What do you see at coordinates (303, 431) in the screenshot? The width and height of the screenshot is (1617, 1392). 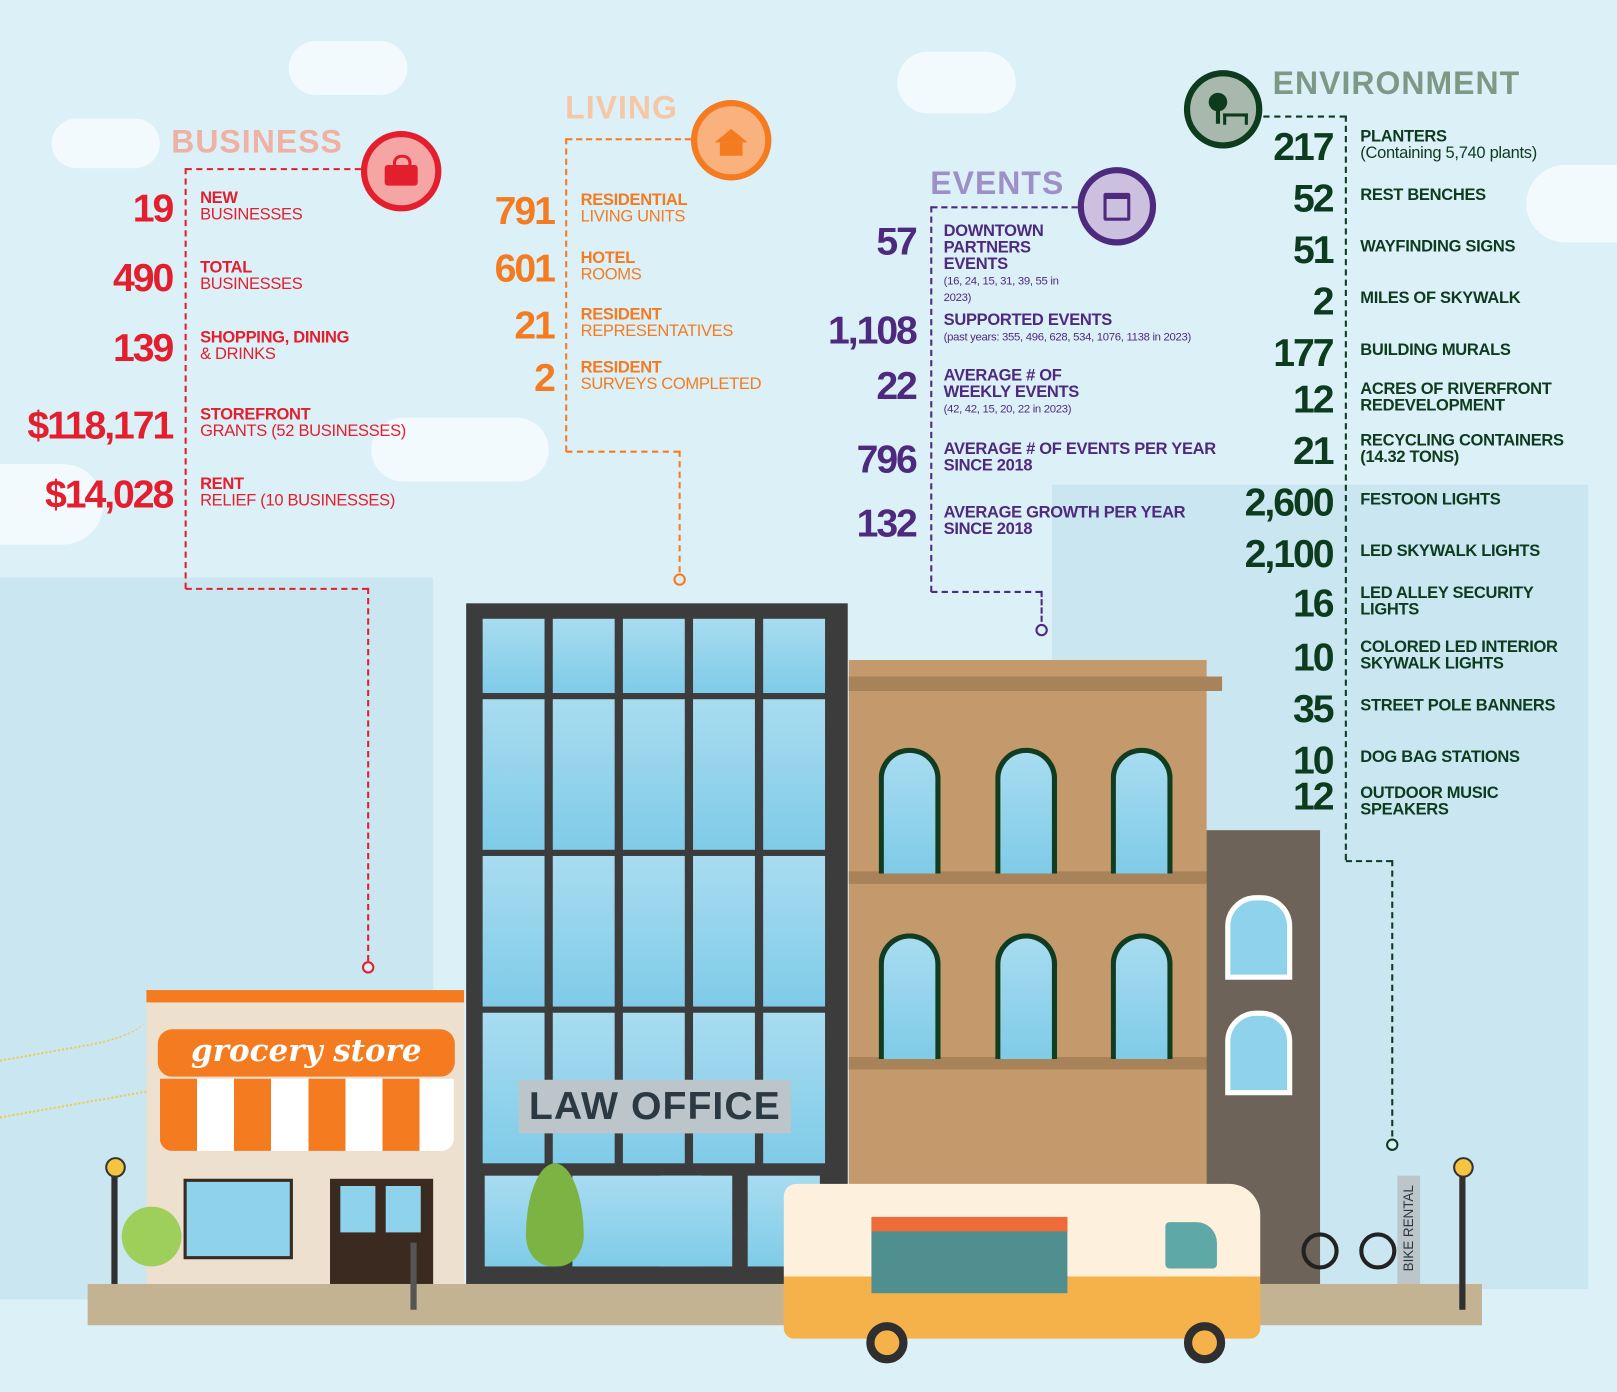 I see `stat-subheading: GRANTS (52 BUSINESSES)` at bounding box center [303, 431].